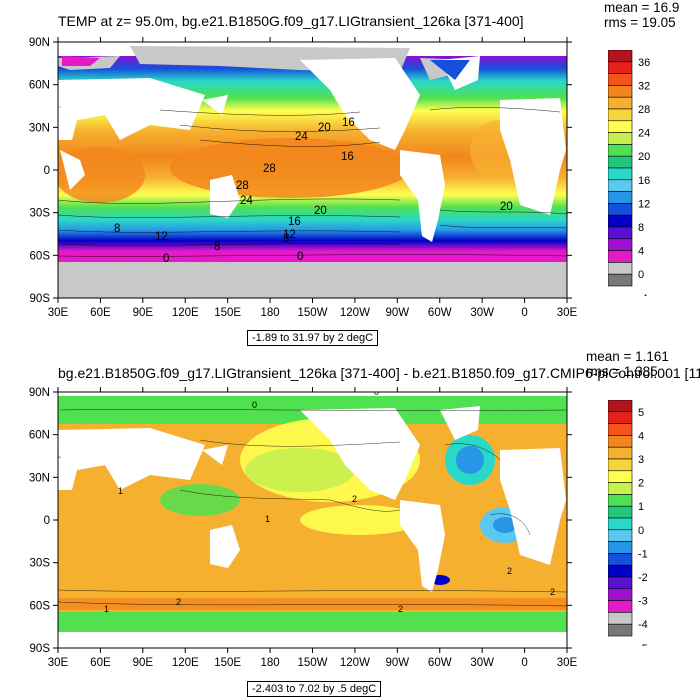 This screenshot has height=700, width=700. I want to click on x-tick-label: 120E, so click(185, 313).